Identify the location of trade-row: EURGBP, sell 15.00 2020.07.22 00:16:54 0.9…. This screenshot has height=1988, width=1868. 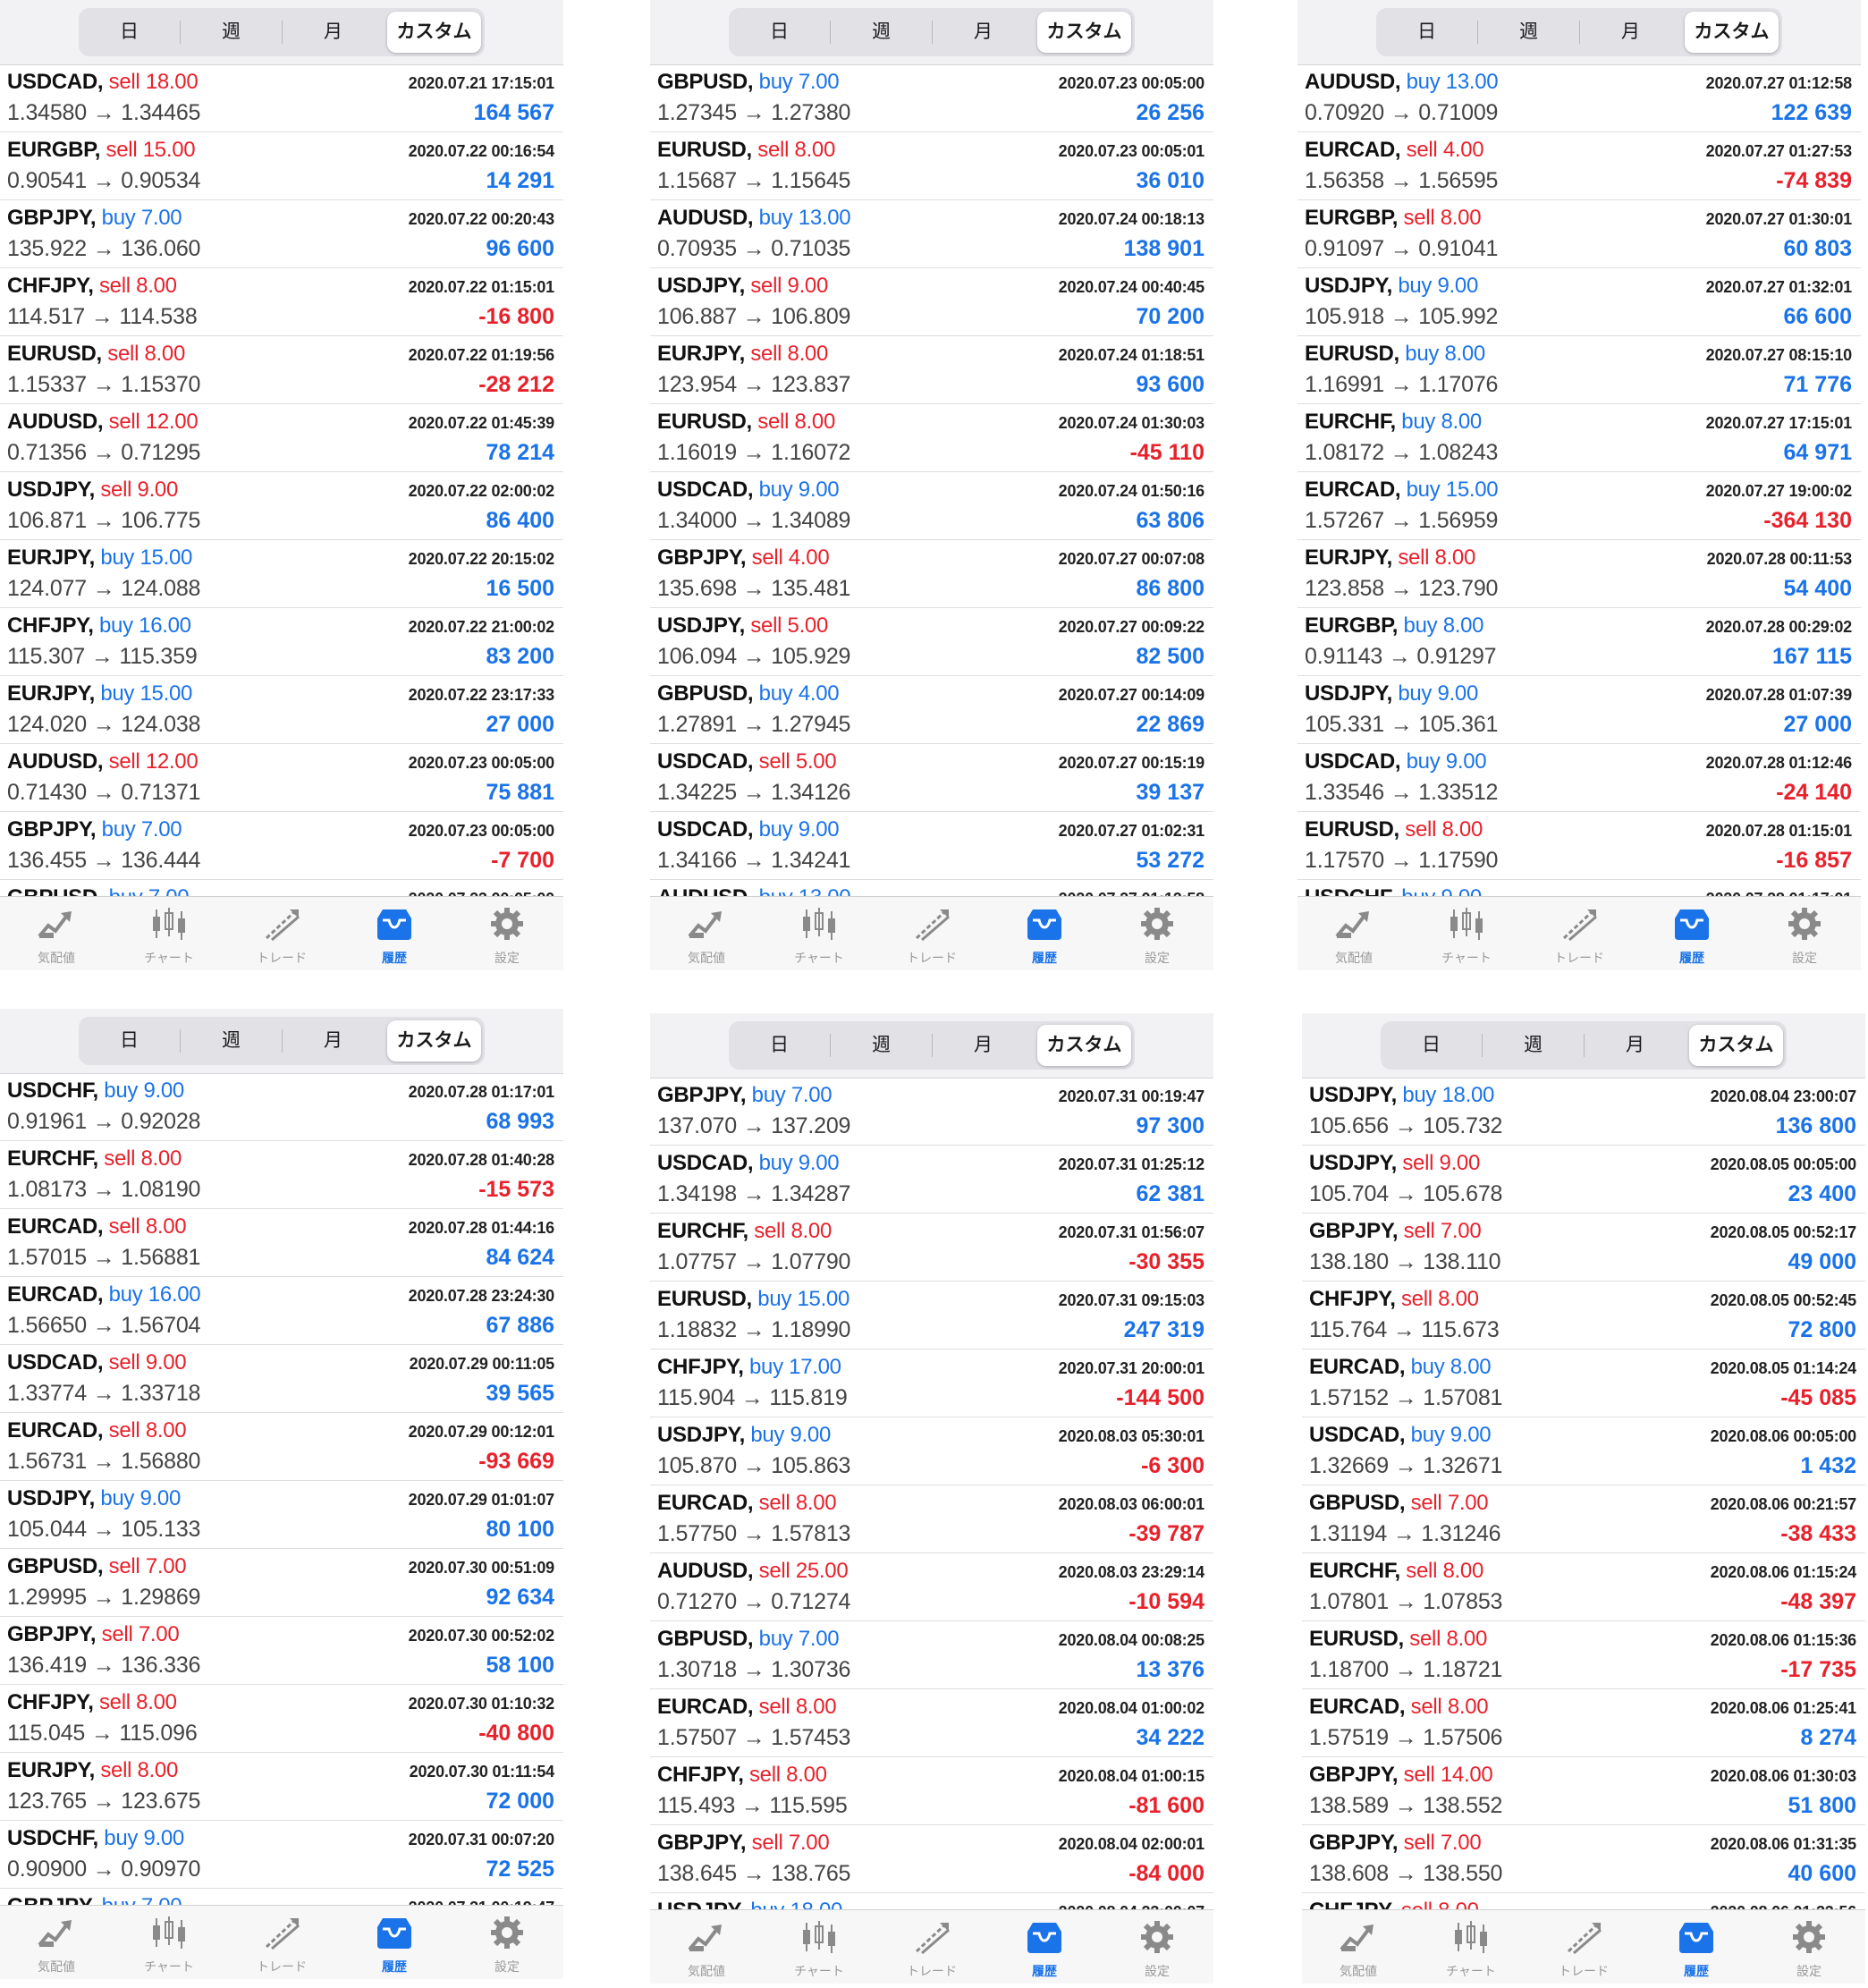
(281, 166).